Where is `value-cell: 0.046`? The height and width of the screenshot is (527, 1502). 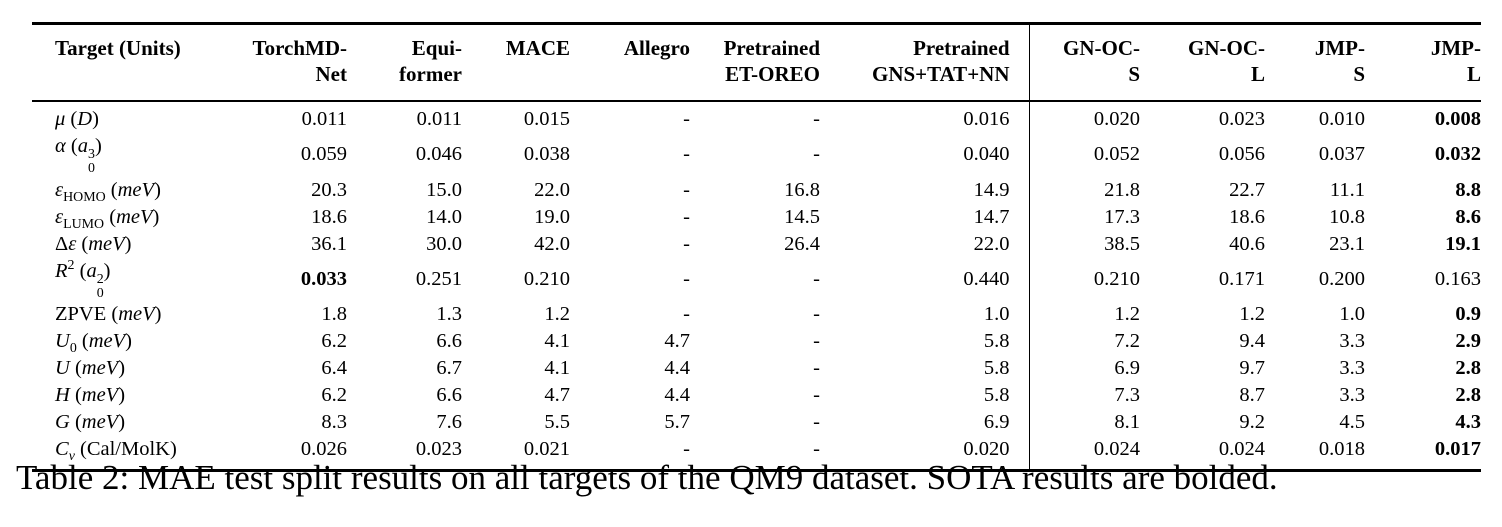 value-cell: 0.046 is located at coordinates (438, 154).